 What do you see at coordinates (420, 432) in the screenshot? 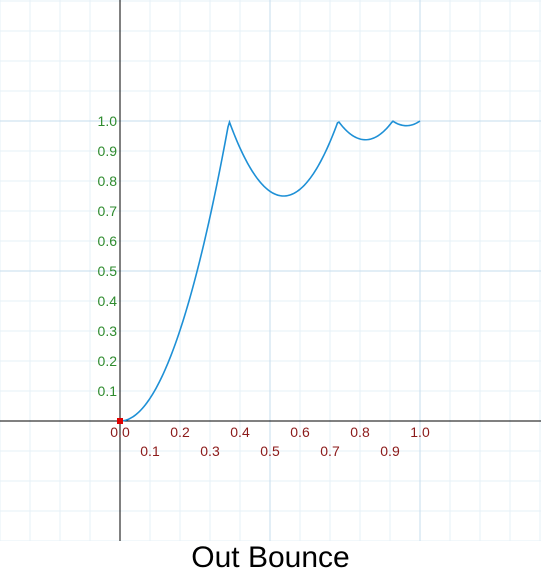
I see `x-tick-label: 1.0` at bounding box center [420, 432].